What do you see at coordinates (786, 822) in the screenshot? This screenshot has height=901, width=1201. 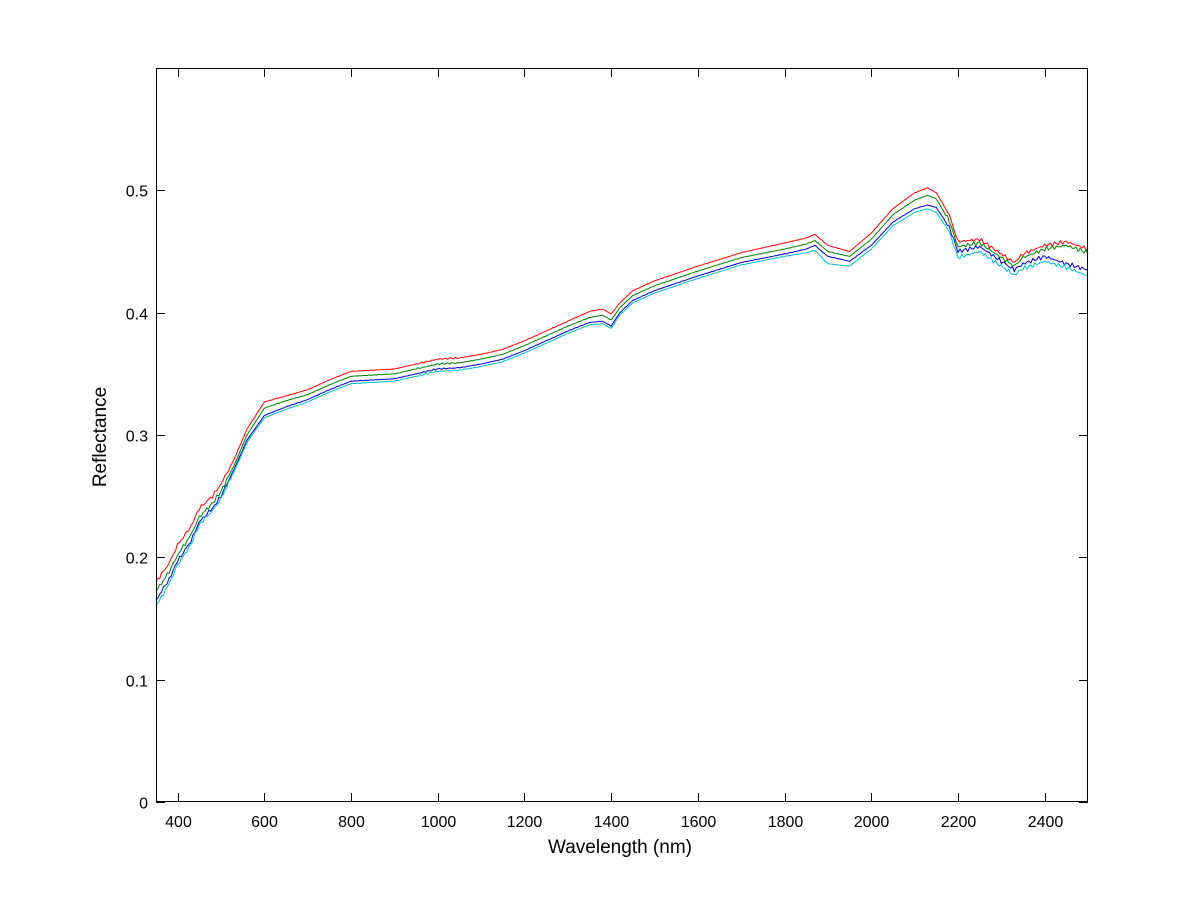 I see `x-tick-label: 1800` at bounding box center [786, 822].